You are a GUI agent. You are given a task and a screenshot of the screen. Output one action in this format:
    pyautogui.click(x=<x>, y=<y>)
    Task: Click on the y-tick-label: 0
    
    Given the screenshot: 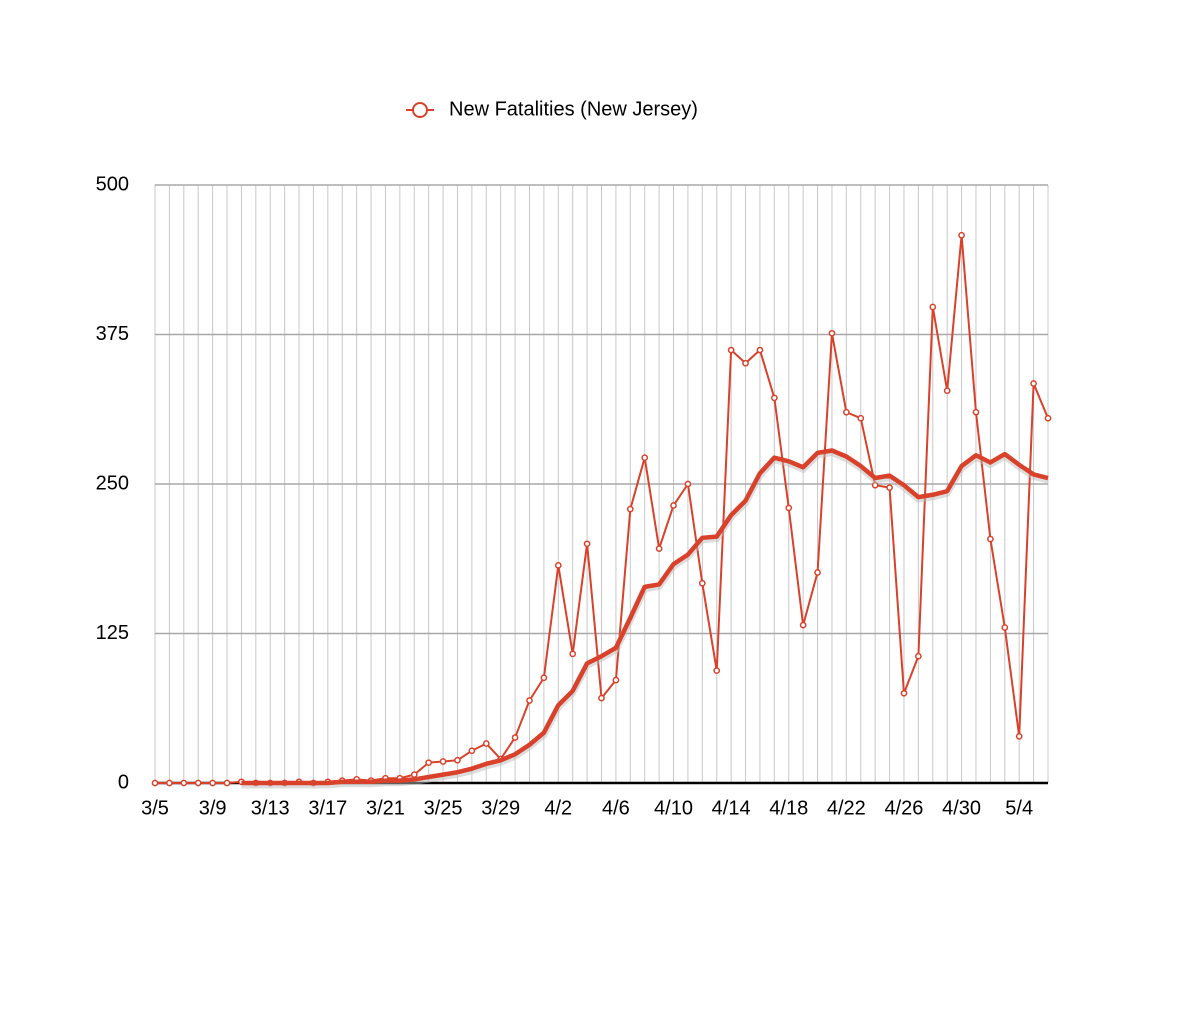 What is the action you would take?
    pyautogui.click(x=123, y=782)
    